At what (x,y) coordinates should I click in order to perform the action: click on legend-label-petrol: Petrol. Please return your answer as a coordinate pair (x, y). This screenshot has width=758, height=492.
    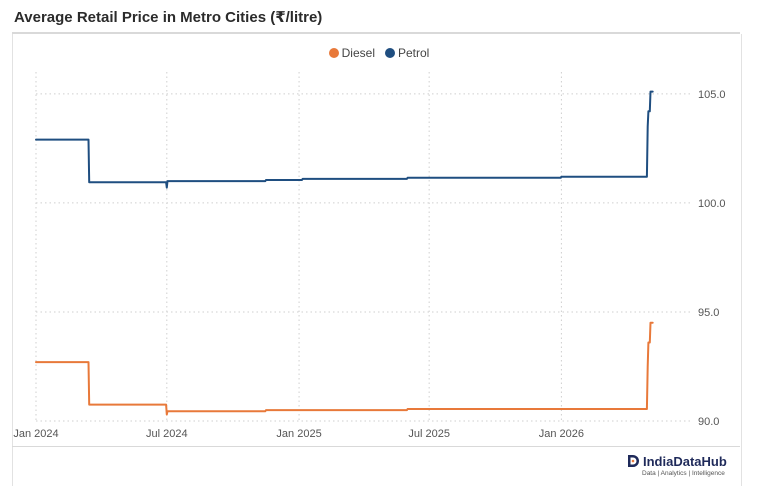
    Looking at the image, I should click on (414, 53).